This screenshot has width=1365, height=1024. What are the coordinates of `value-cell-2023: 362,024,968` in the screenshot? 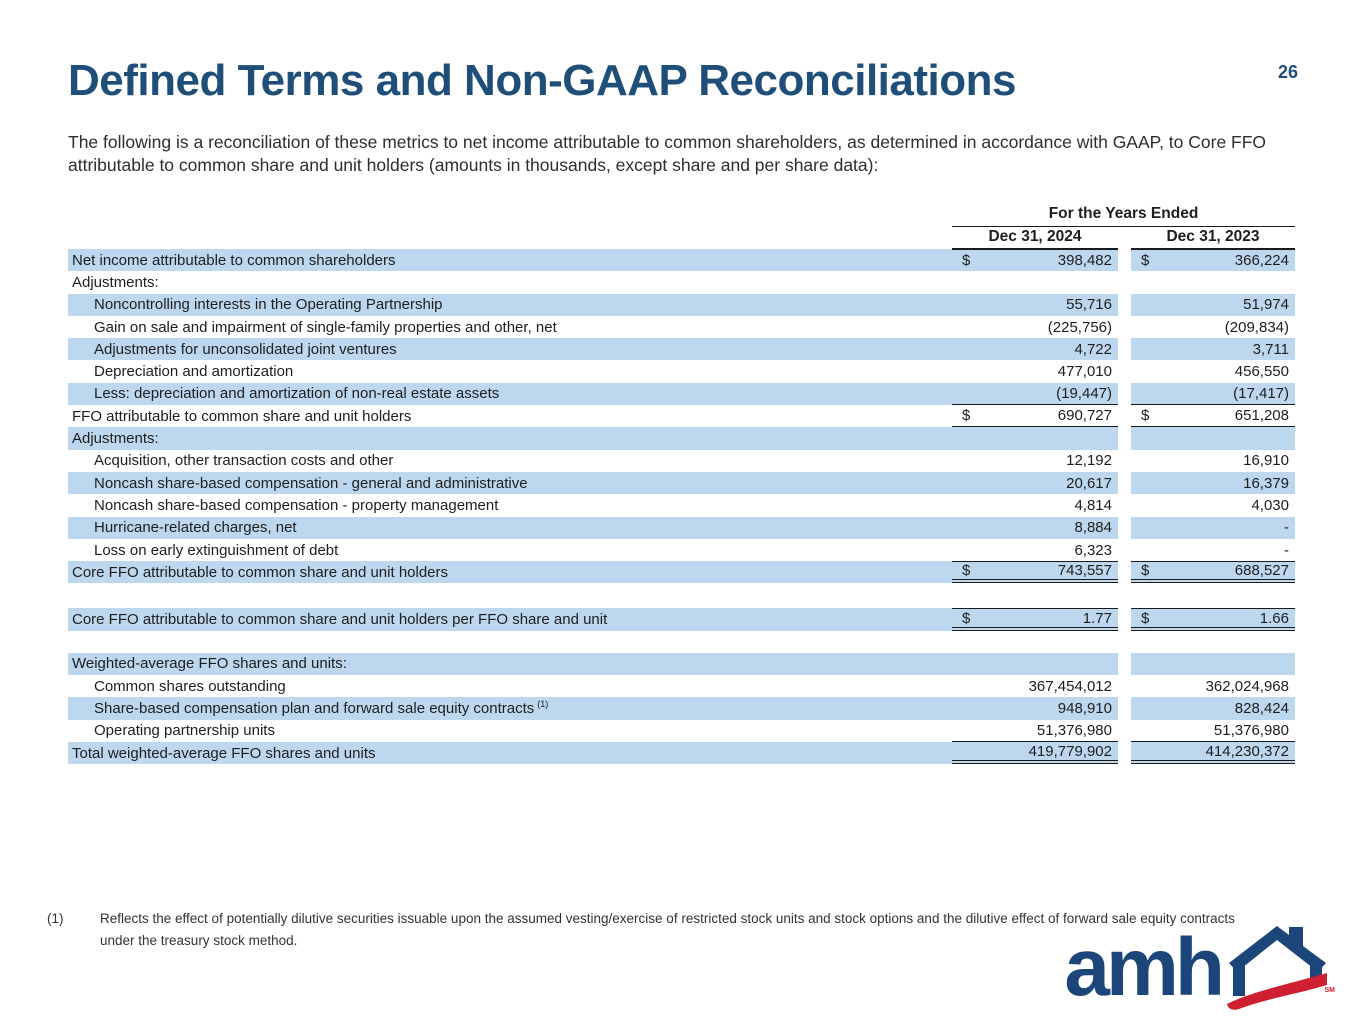 It's located at (1213, 686).